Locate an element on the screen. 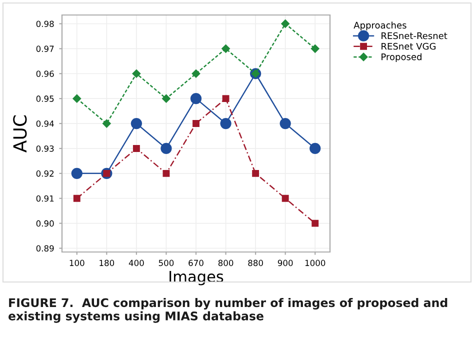 The width and height of the screenshot is (474, 349). x-tick-label: 1000 is located at coordinates (315, 263).